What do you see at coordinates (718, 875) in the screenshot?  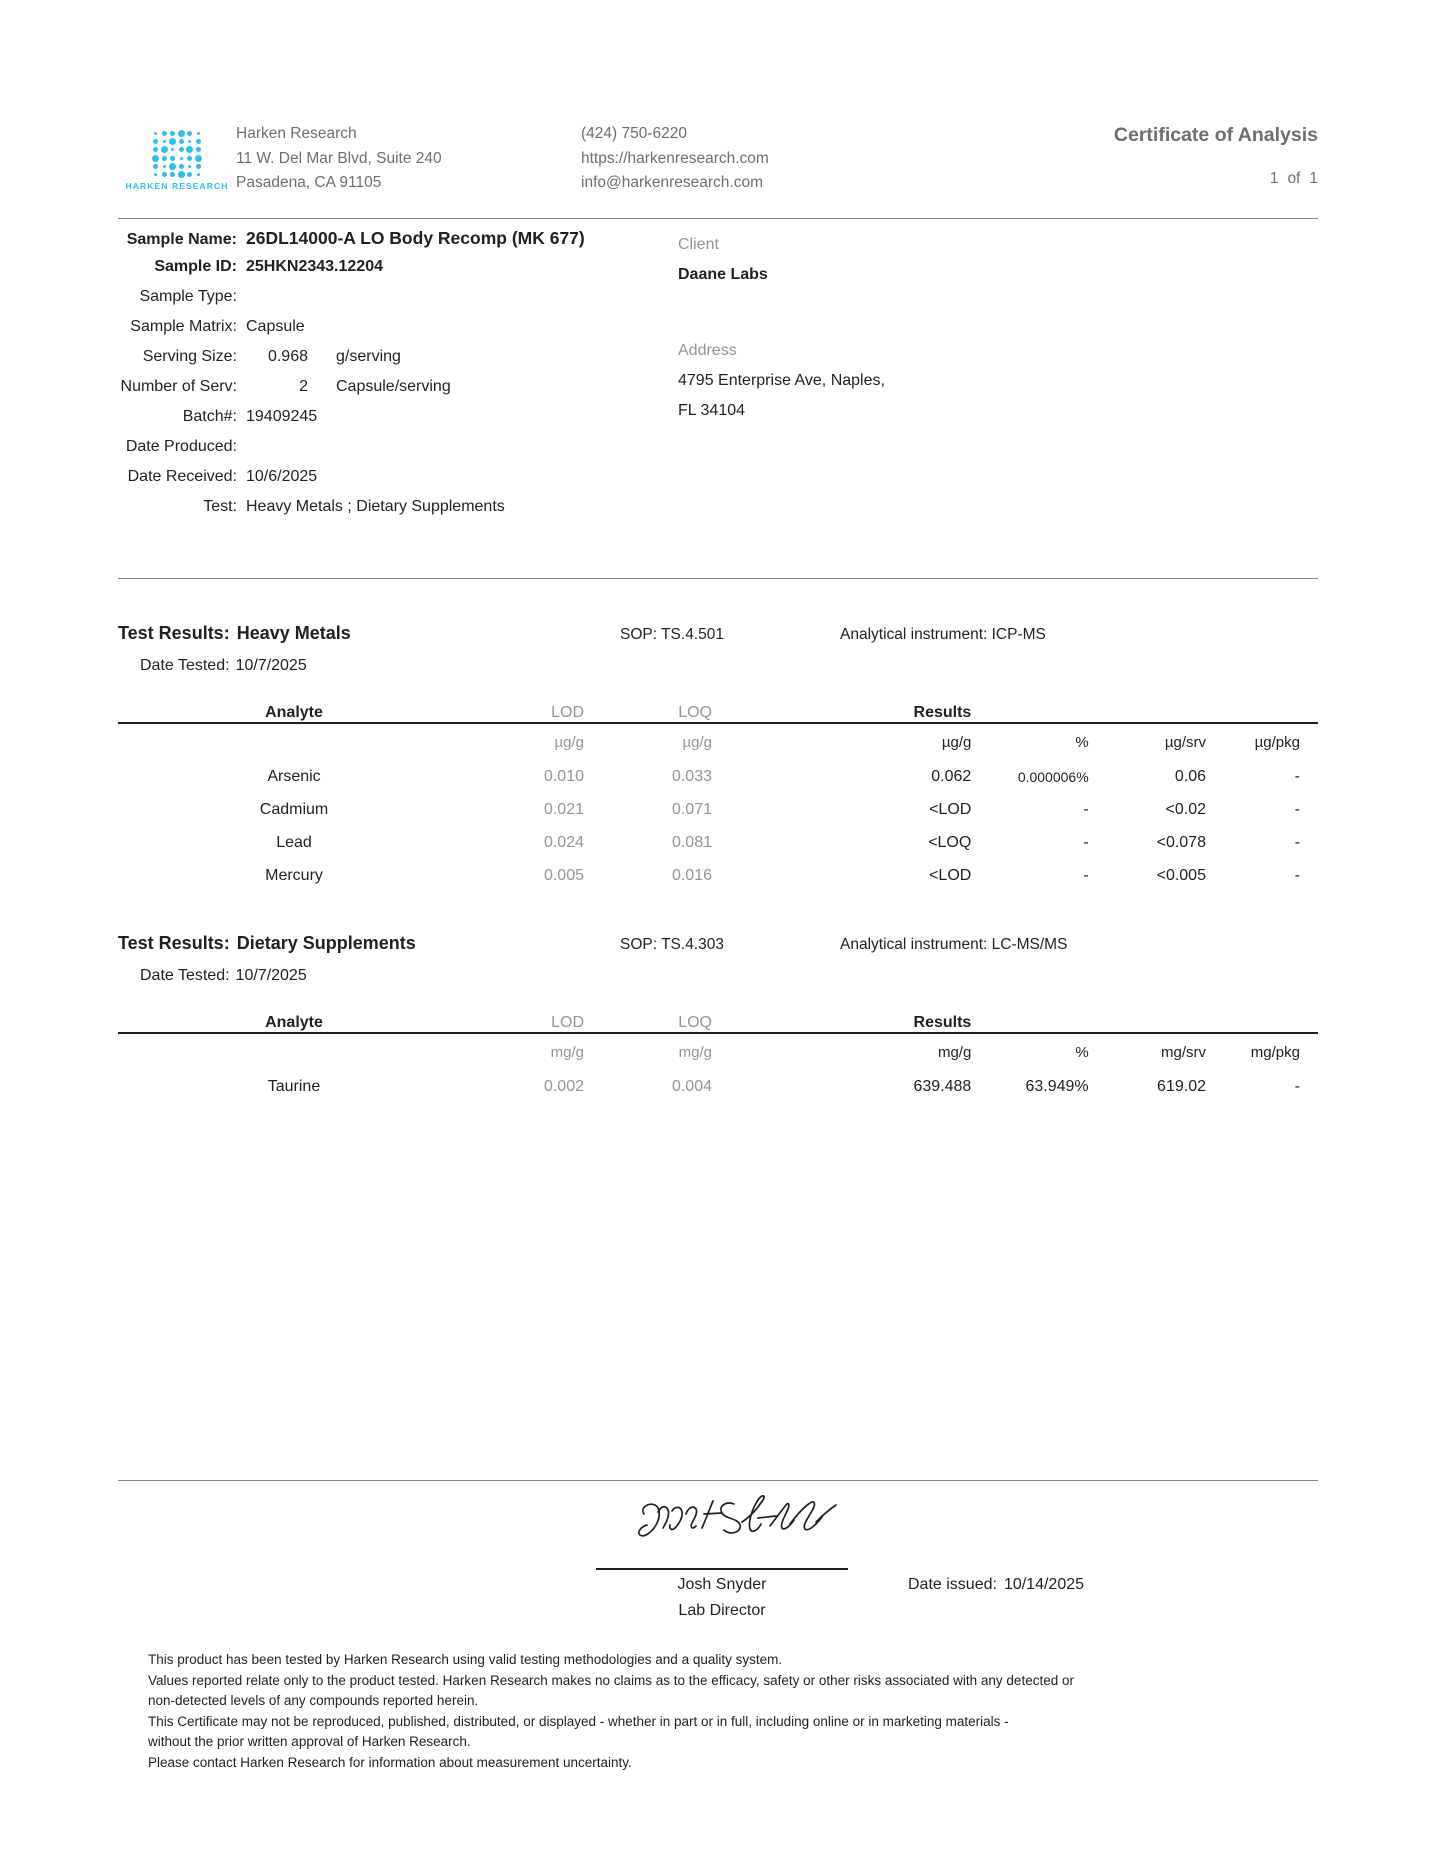 I see `table-row: Mercury 0.005 0.016 <LOD - <0.005 -` at bounding box center [718, 875].